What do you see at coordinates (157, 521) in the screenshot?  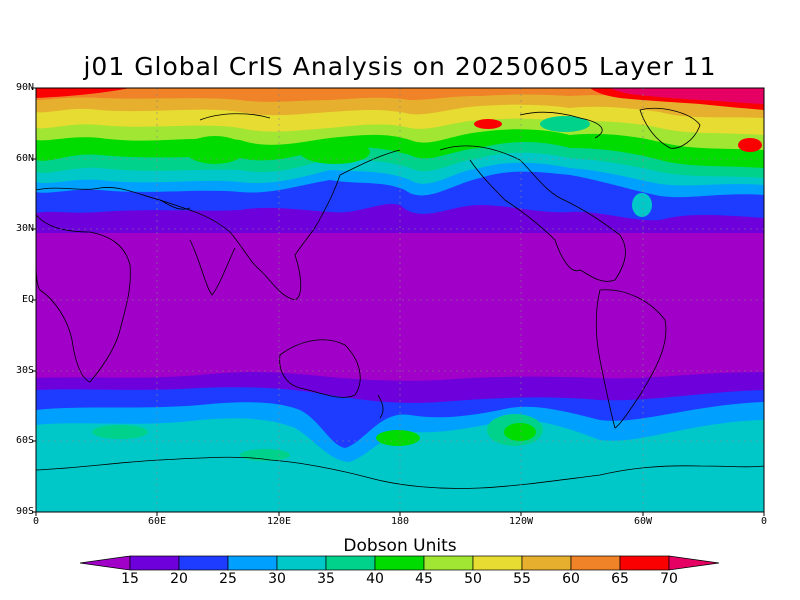 I see `x-tick-60e: 60E` at bounding box center [157, 521].